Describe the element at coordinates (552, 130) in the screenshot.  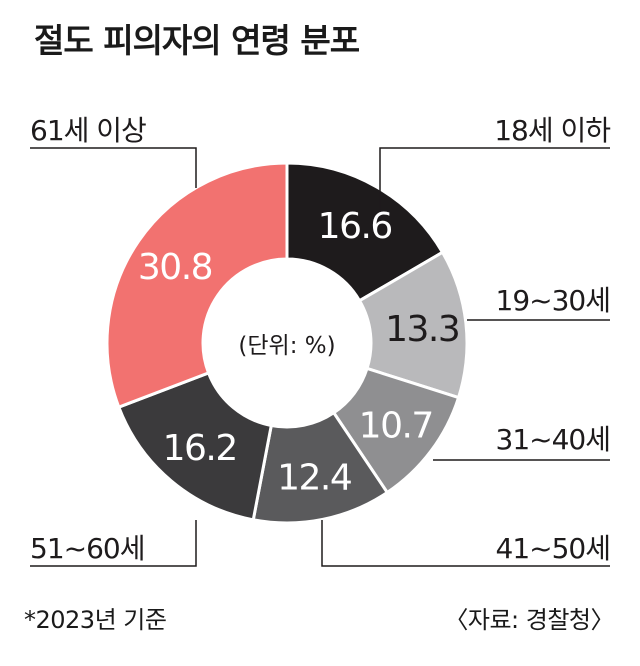
I see `category-label-1: 18세 이하` at that location.